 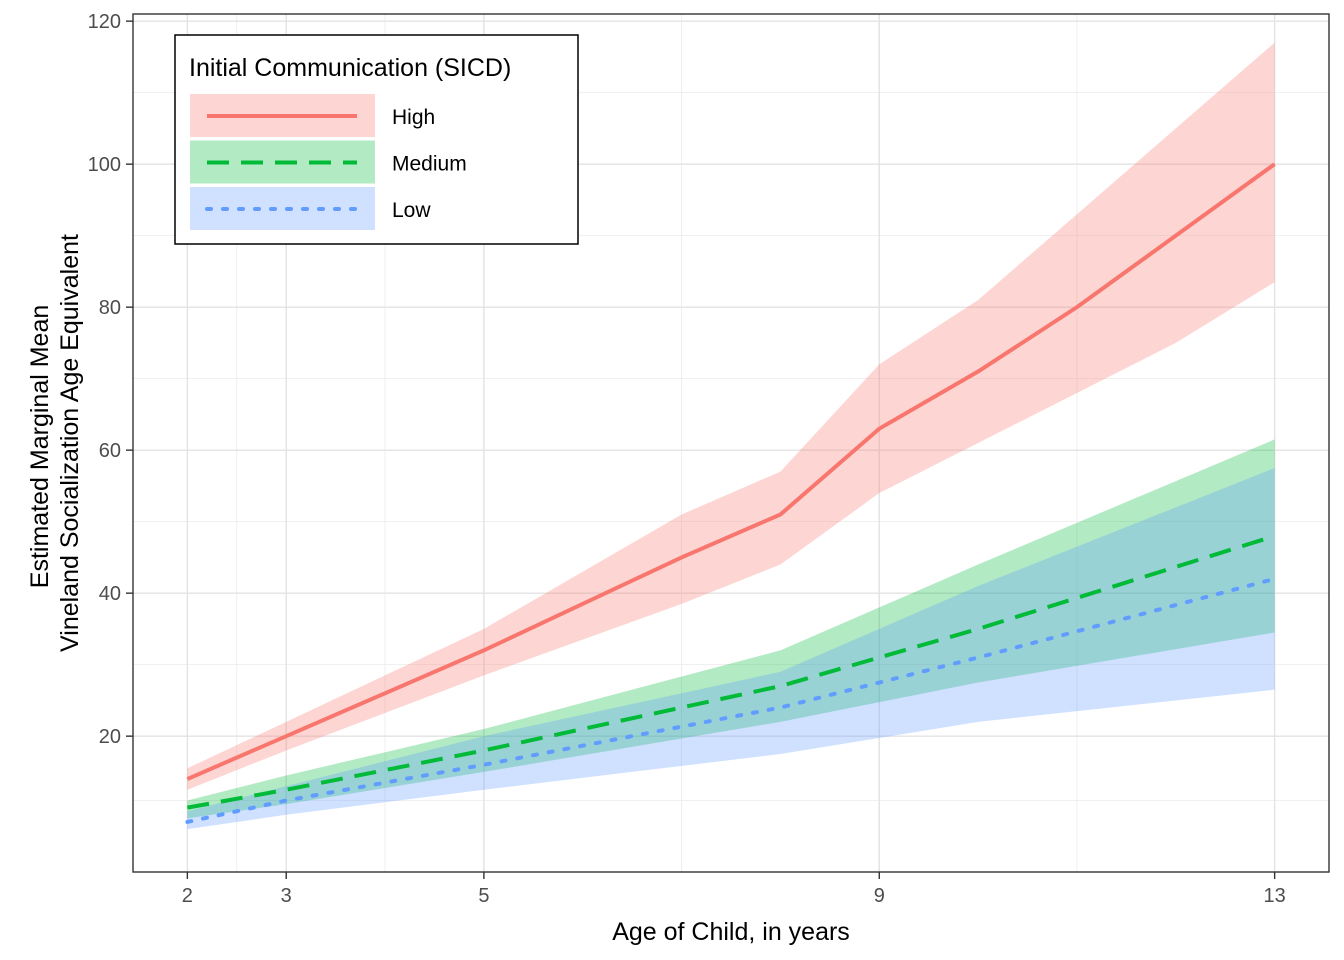 I want to click on legend-keys: High Medium Low, so click(x=328, y=162).